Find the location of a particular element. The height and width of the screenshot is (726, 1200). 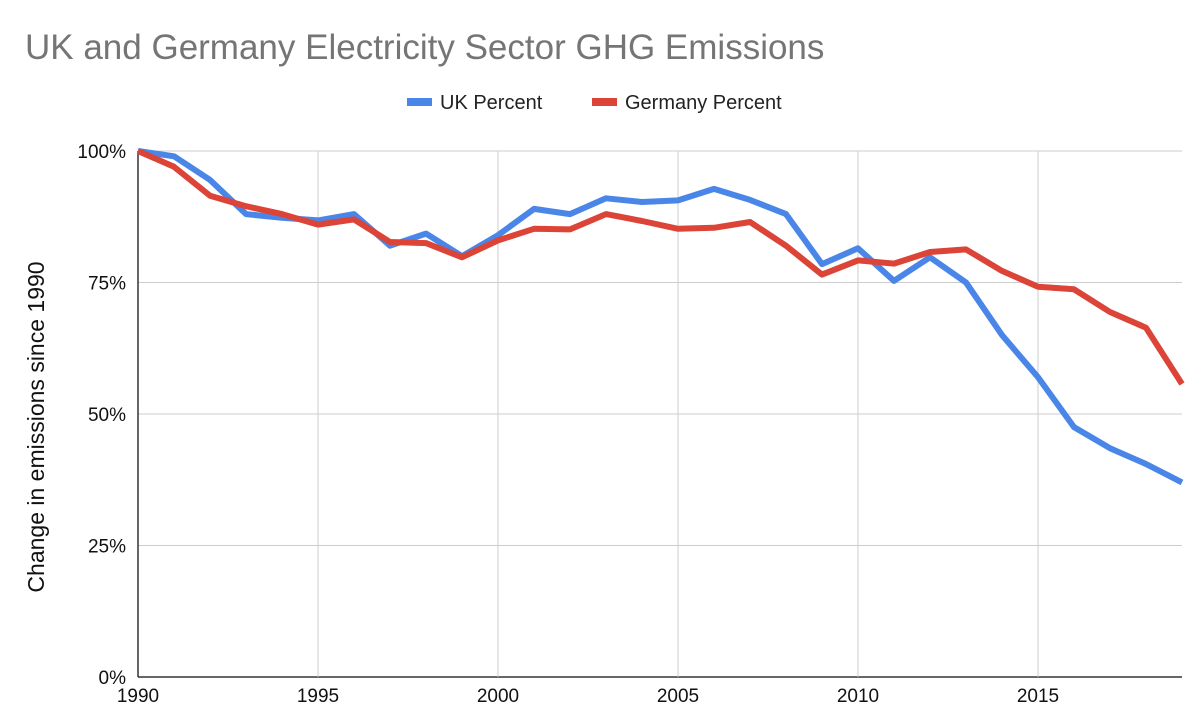

legend-label-germany: Germany Percent is located at coordinates (703, 103).